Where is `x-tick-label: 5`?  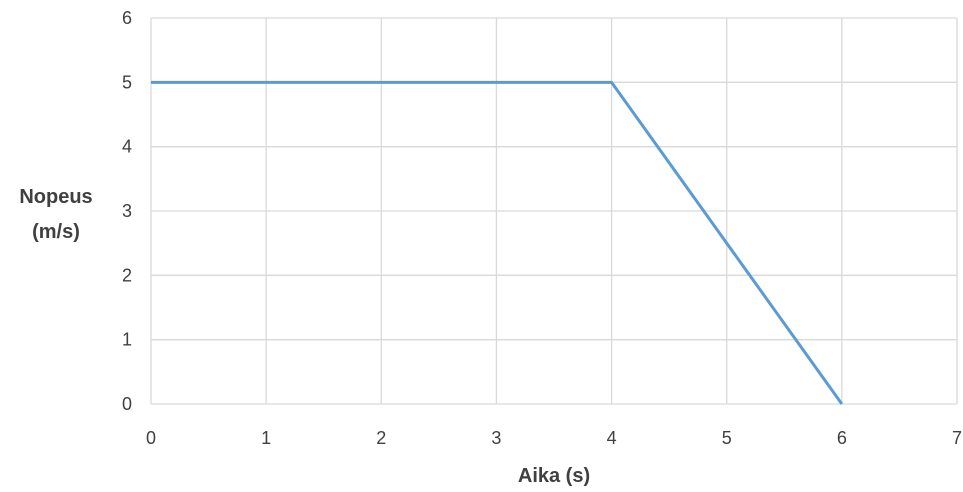 x-tick-label: 5 is located at coordinates (727, 438).